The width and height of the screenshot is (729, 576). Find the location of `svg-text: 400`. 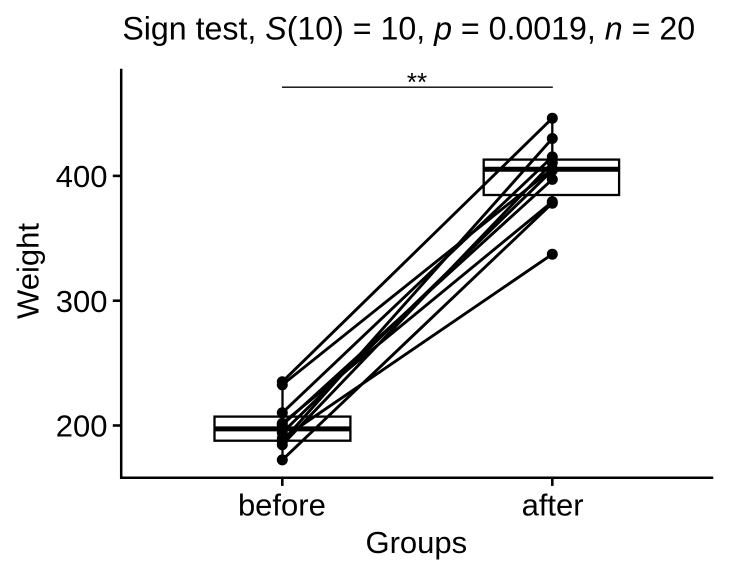

svg-text: 400 is located at coordinates (82, 176).